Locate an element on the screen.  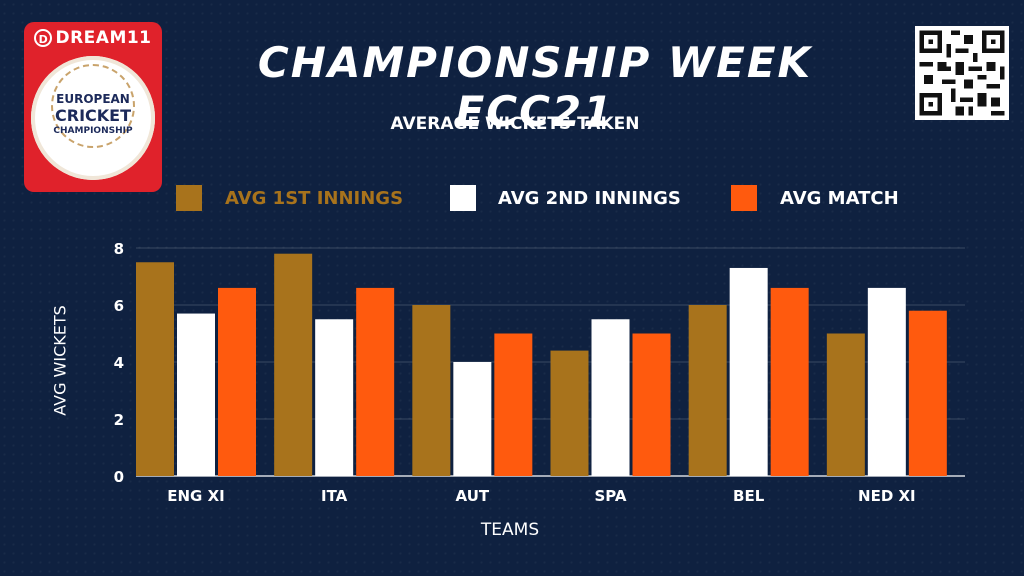
x-tick-label-spa: SPA is located at coordinates (610, 496).